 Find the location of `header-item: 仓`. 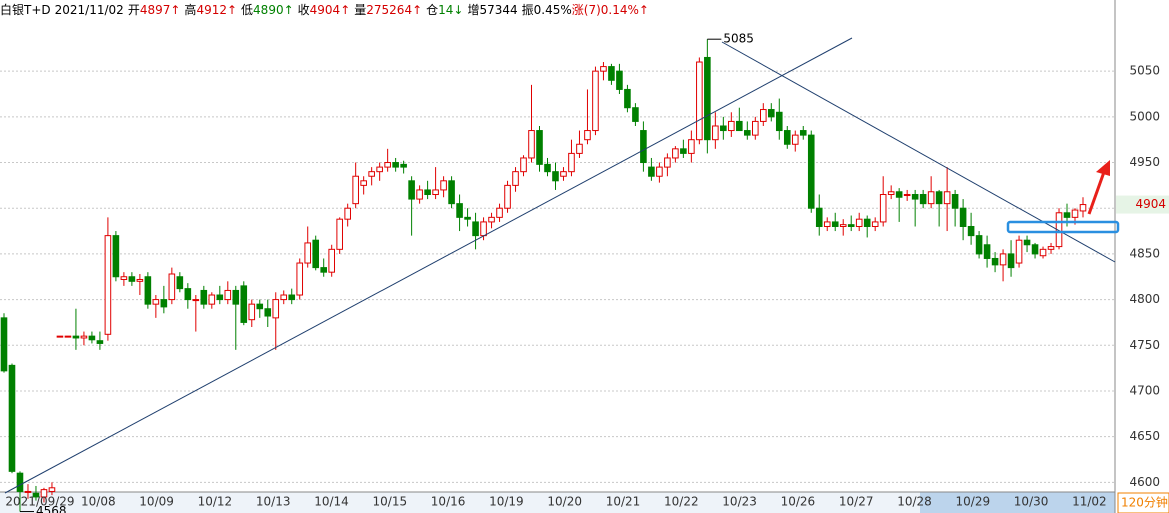

header-item: 仓 is located at coordinates (432, 10).